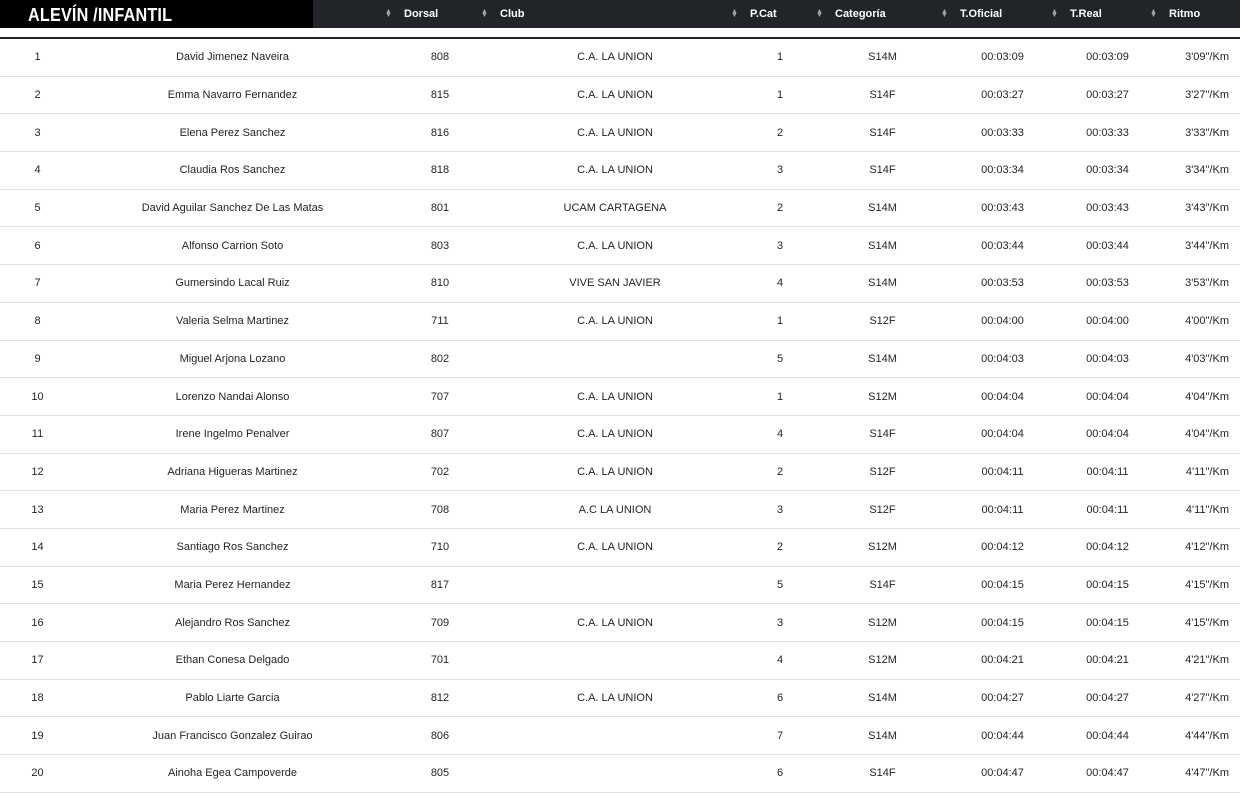 The image size is (1240, 795). What do you see at coordinates (1107, 698) in the screenshot?
I see `cell-real-time: 00:04:27` at bounding box center [1107, 698].